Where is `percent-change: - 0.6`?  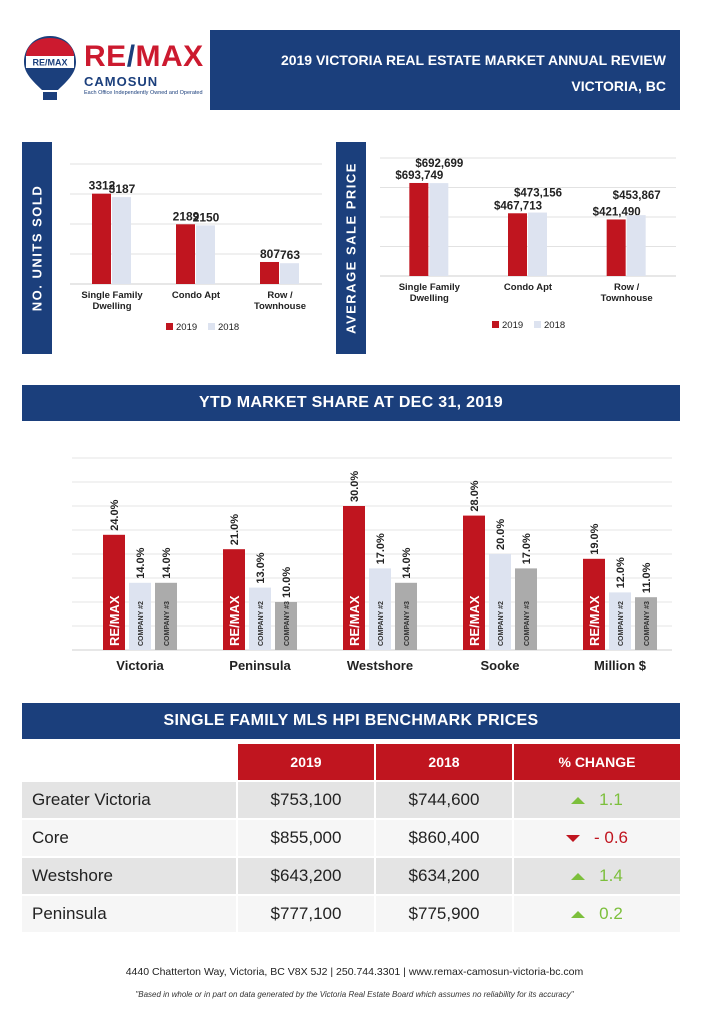
percent-change: - 0.6 is located at coordinates (596, 837).